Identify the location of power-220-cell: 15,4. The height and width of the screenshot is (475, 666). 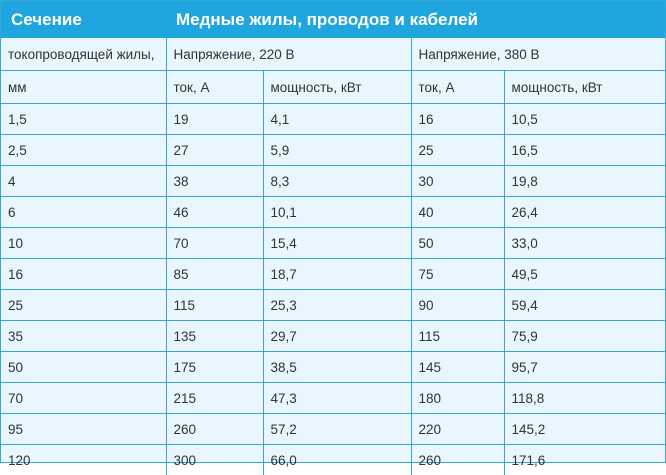
(337, 243).